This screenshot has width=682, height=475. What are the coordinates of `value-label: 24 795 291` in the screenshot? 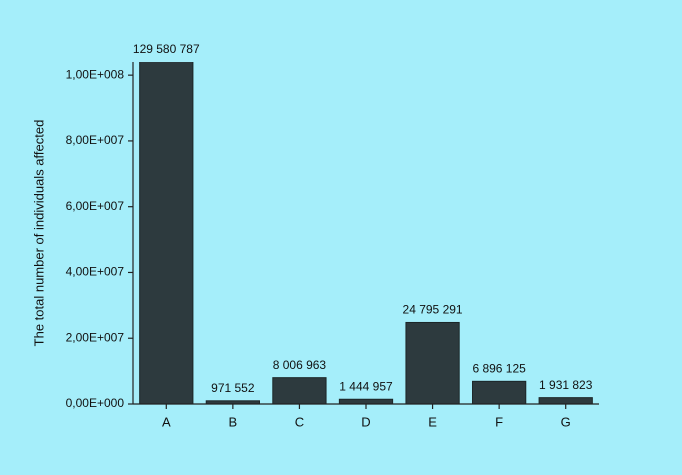 It's located at (433, 310).